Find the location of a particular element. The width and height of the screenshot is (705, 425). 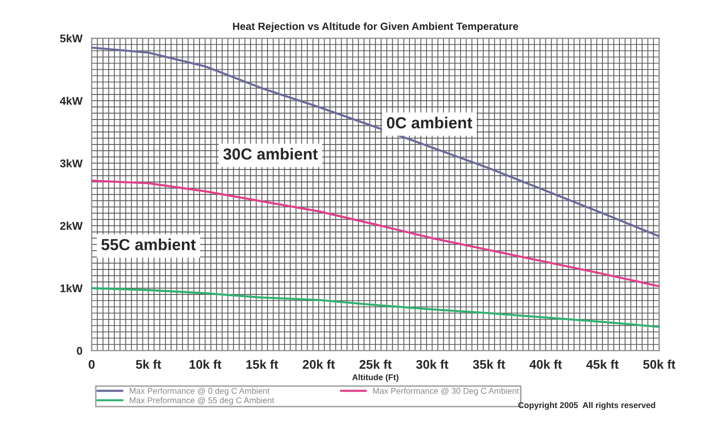

text: Copyright 2005 All rights reserved is located at coordinates (587, 406).